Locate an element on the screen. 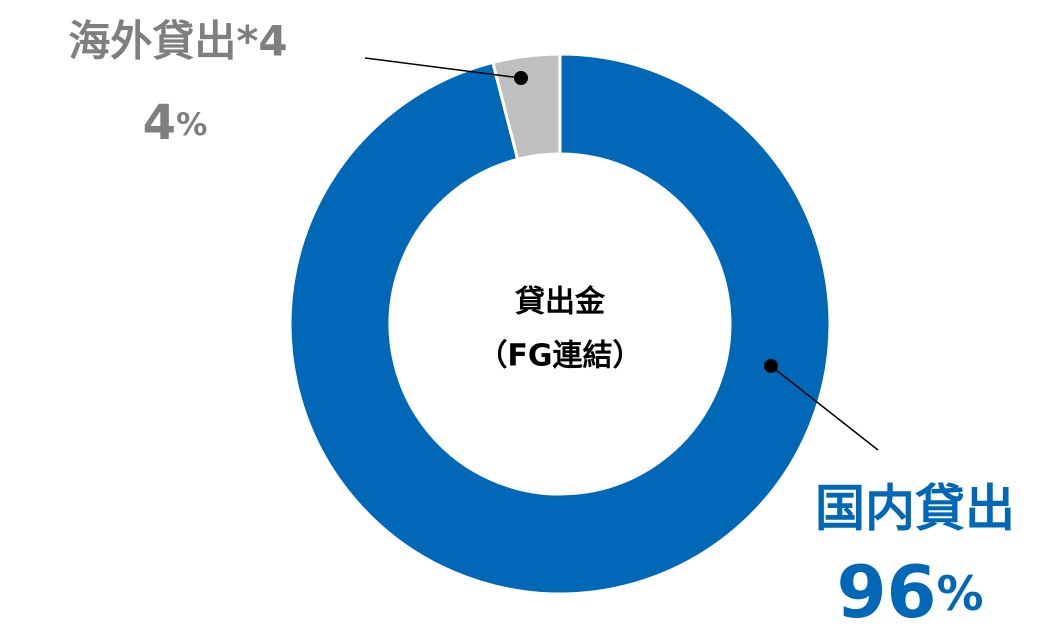  value-label-part: 96 is located at coordinates (886, 592).